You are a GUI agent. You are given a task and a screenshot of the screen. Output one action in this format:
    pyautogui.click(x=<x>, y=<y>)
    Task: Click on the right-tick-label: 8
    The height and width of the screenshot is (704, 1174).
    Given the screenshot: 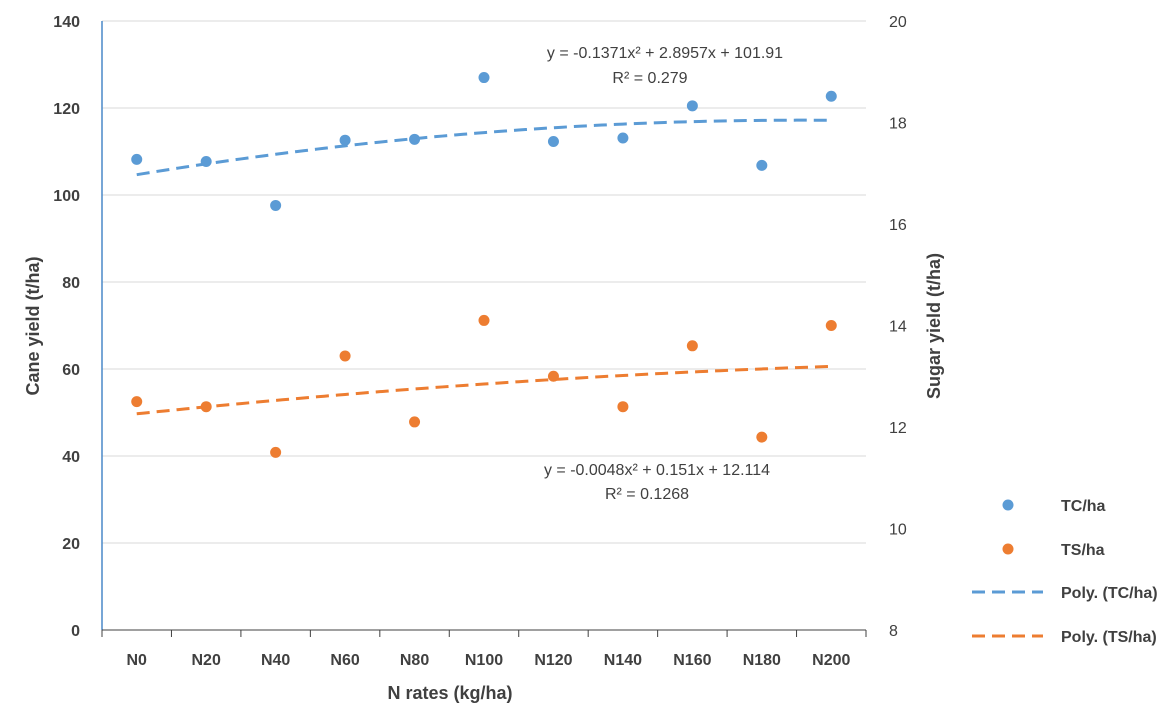 What is the action you would take?
    pyautogui.click(x=893, y=631)
    